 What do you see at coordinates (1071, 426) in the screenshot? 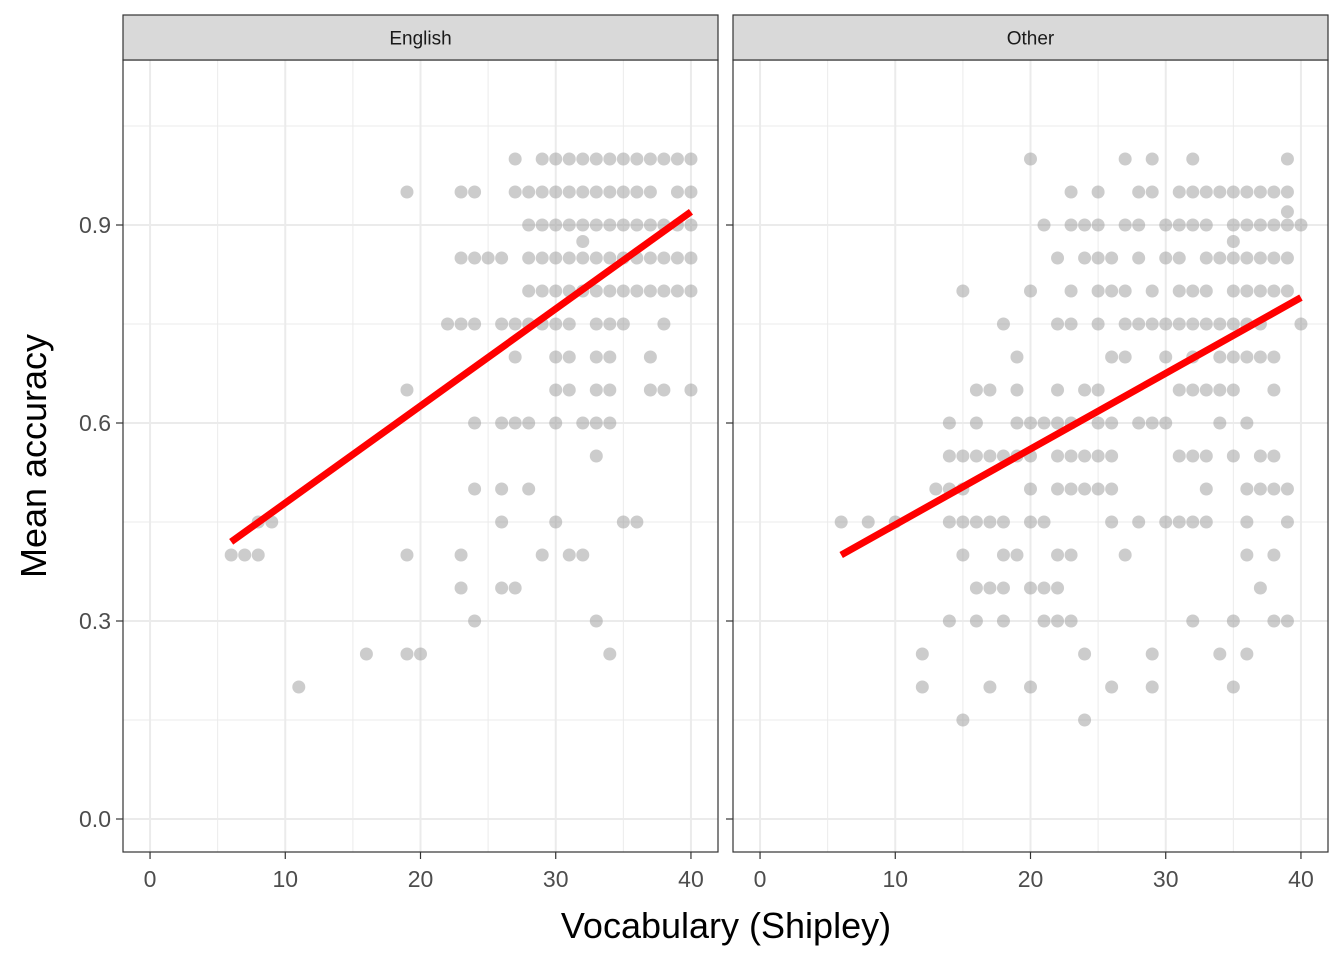
I see `fit-line` at bounding box center [1071, 426].